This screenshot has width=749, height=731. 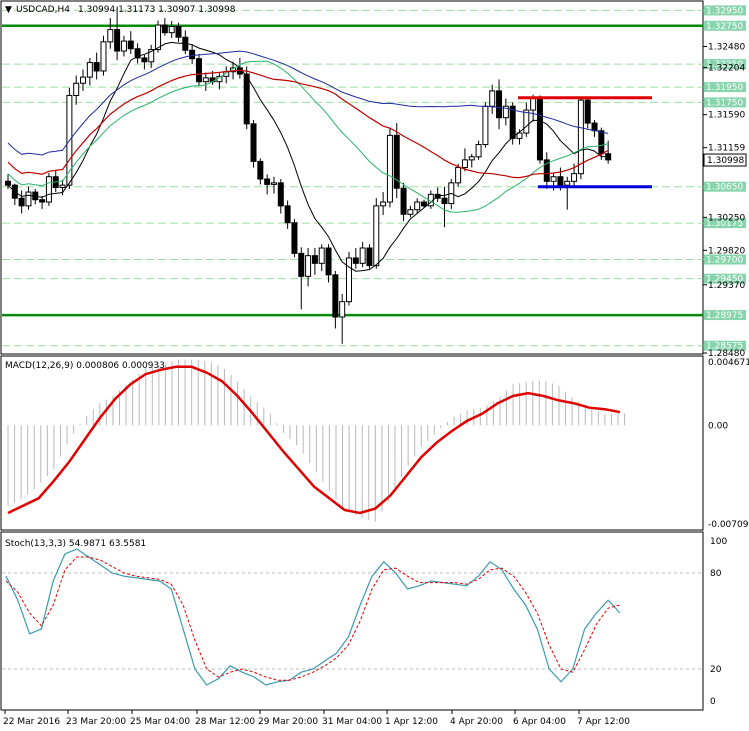 I want to click on time-tick-label: 1 Apr 12:00, so click(x=411, y=722).